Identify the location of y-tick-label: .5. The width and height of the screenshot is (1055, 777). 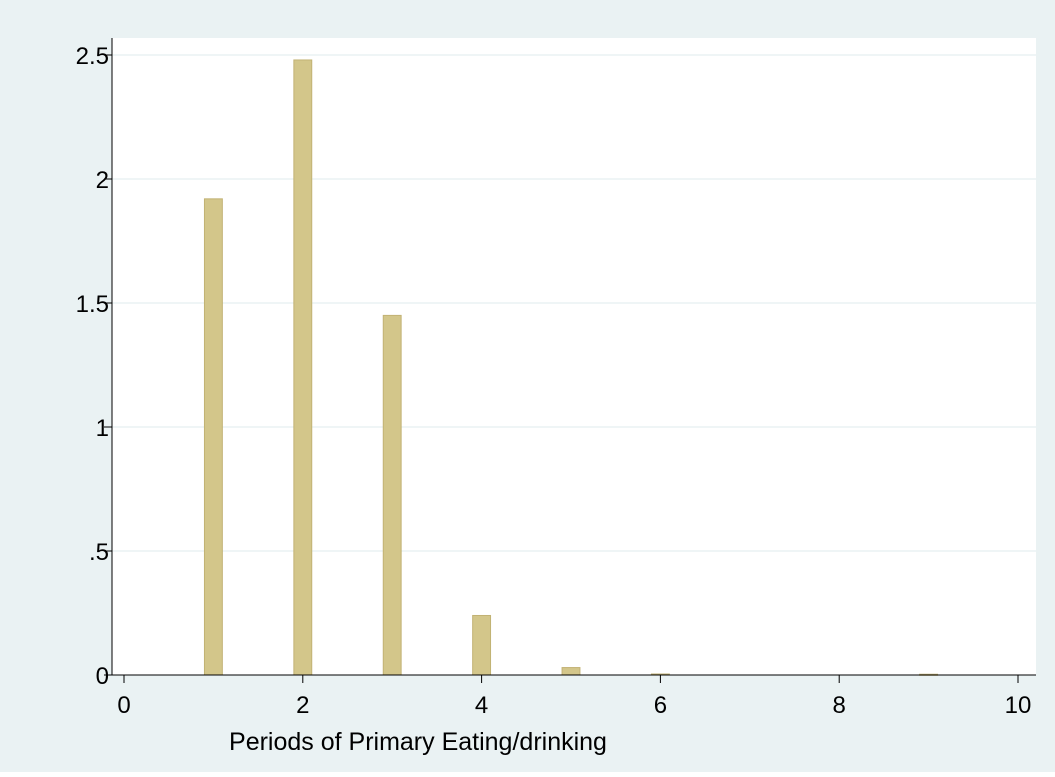
(99, 552).